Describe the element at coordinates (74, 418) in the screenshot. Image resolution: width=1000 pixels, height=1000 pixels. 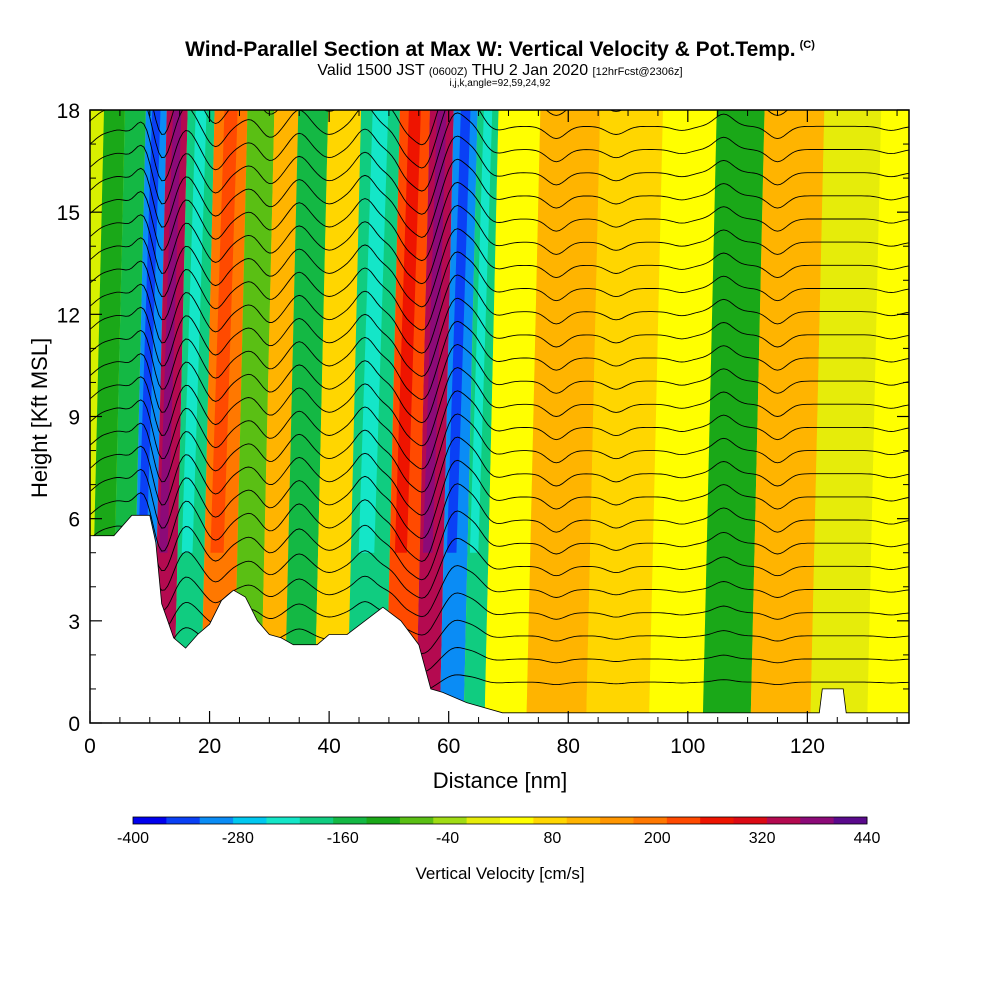
I see `y-tick-label: 9` at that location.